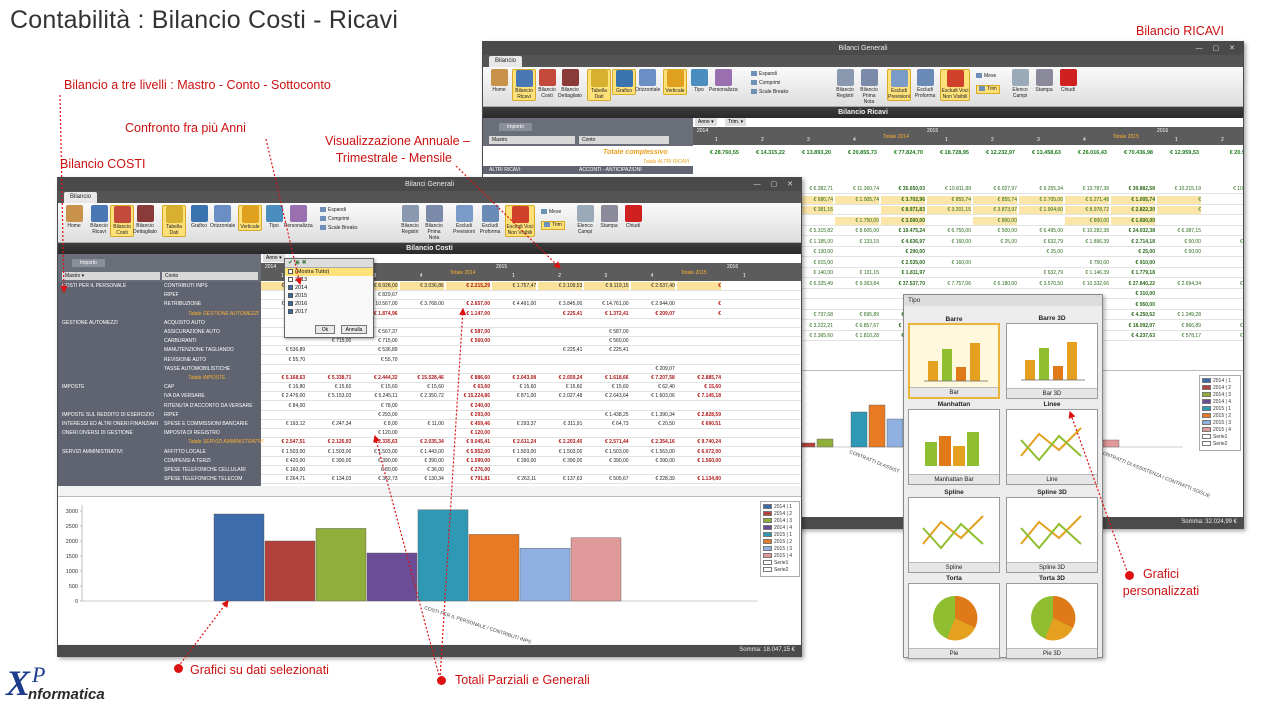  Describe the element at coordinates (329, 312) in the screenshot. I see `year-option: 2017` at that location.